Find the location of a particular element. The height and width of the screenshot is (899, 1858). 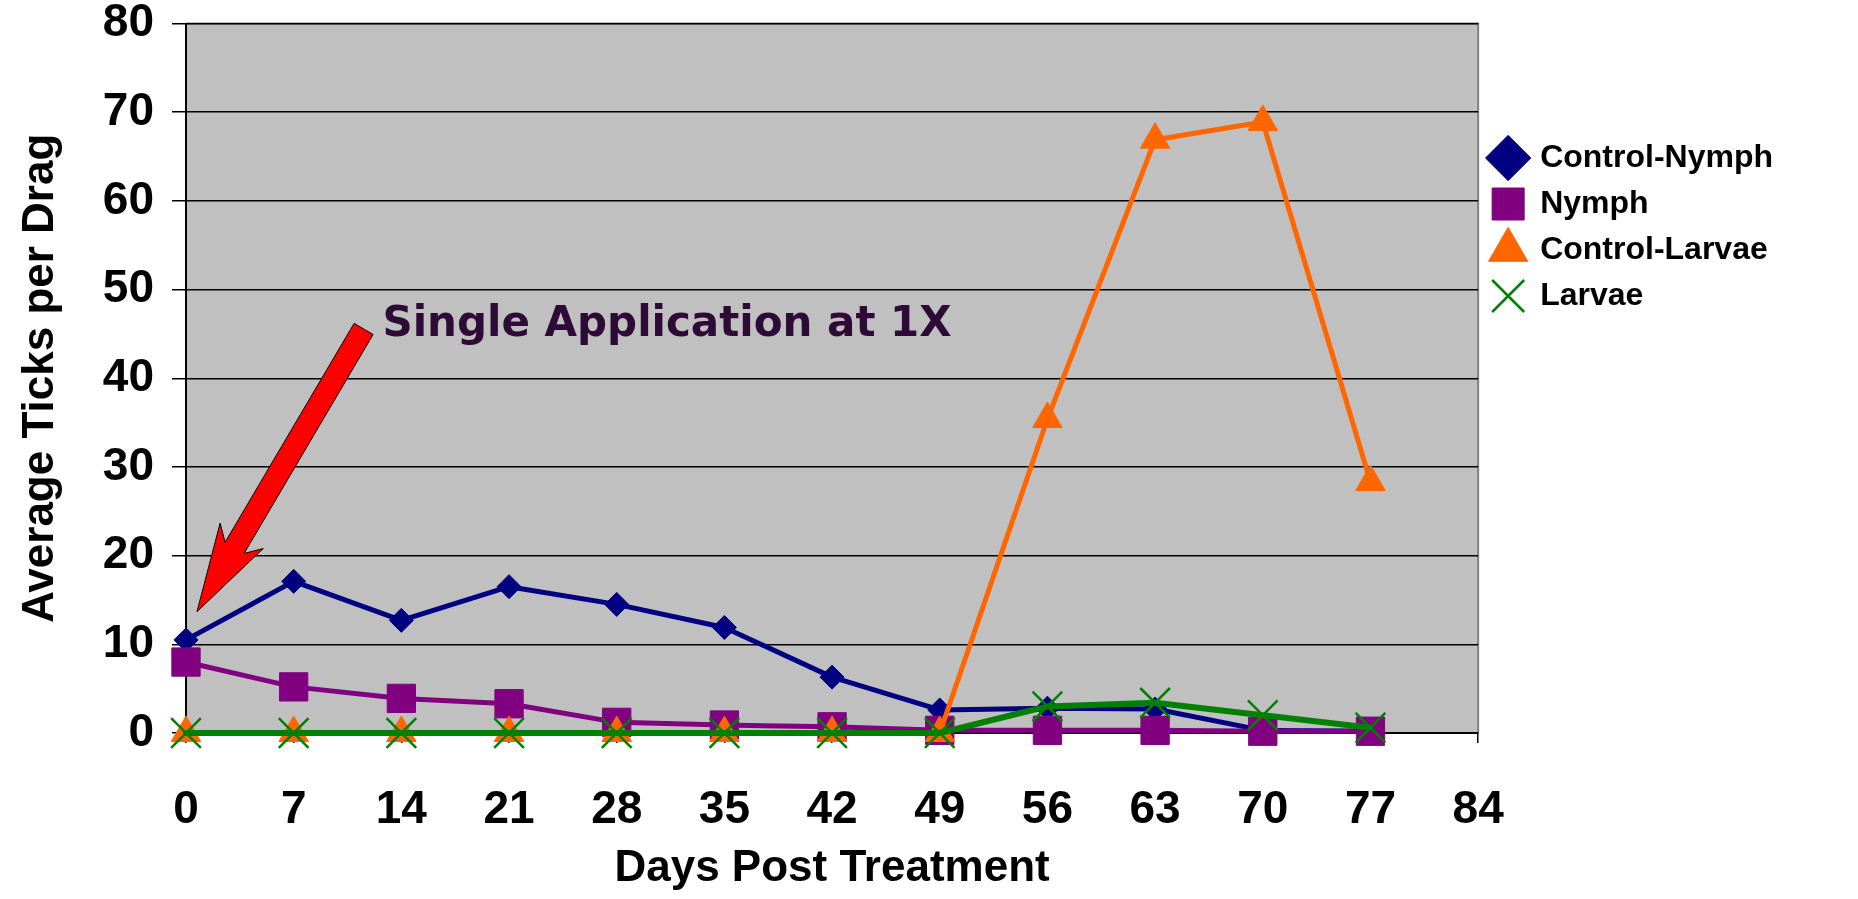

y-tick-label: 60 is located at coordinates (128, 197).